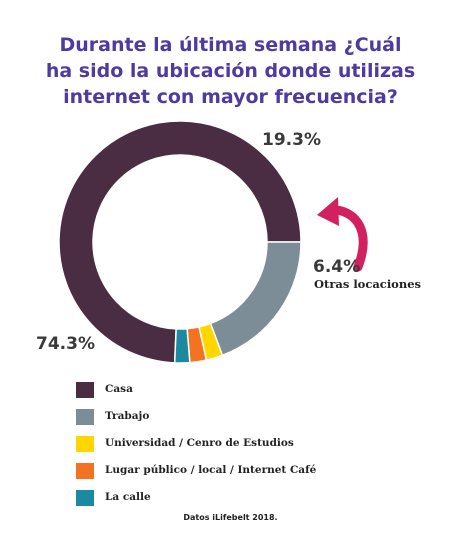 The image size is (461, 548). Describe the element at coordinates (230, 517) in the screenshot. I see `source-note: Datos iLifebelt 2018.` at that location.